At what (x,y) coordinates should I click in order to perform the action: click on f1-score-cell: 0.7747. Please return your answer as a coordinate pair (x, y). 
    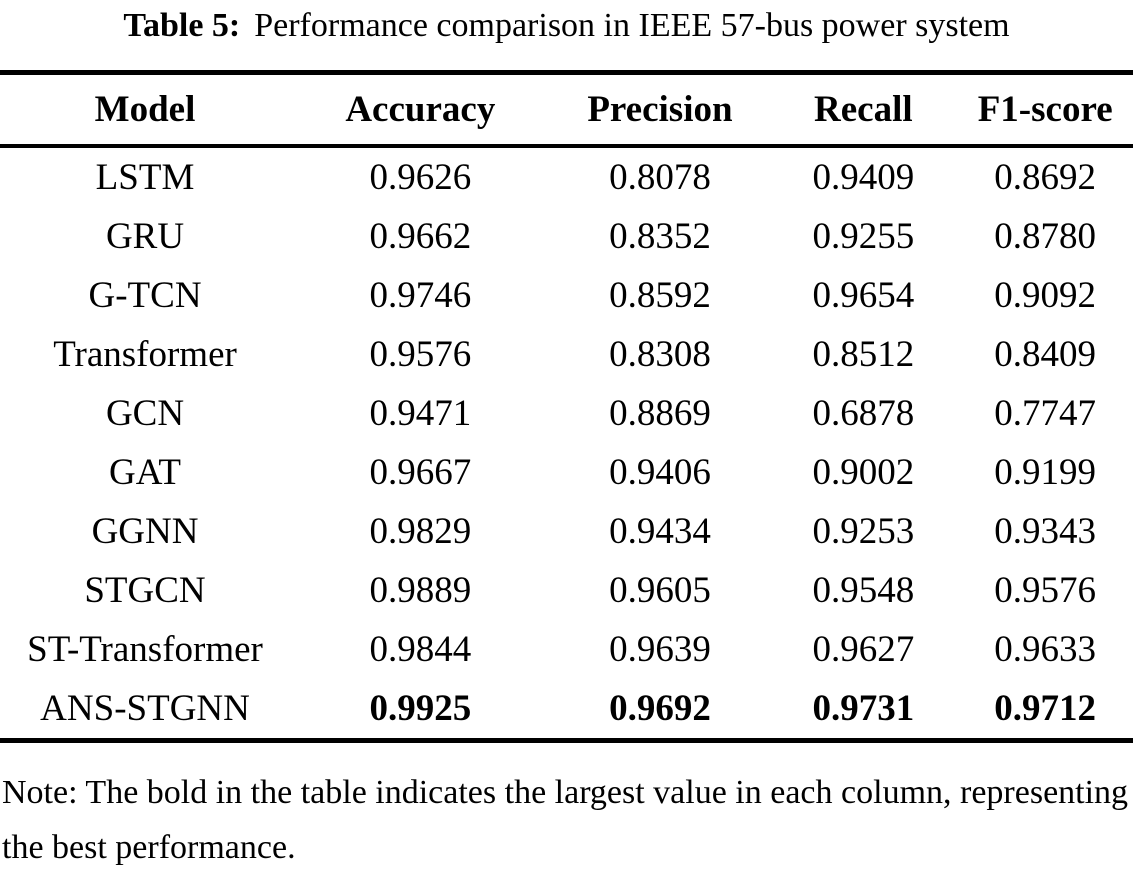
    Looking at the image, I should click on (1045, 413).